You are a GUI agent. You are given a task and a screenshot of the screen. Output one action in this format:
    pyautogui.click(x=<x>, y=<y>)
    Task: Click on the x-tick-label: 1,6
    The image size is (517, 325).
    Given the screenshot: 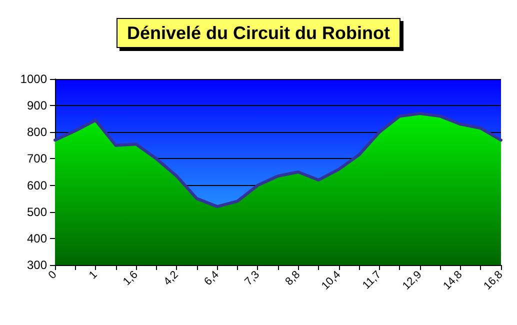 What is the action you would take?
    pyautogui.click(x=130, y=278)
    